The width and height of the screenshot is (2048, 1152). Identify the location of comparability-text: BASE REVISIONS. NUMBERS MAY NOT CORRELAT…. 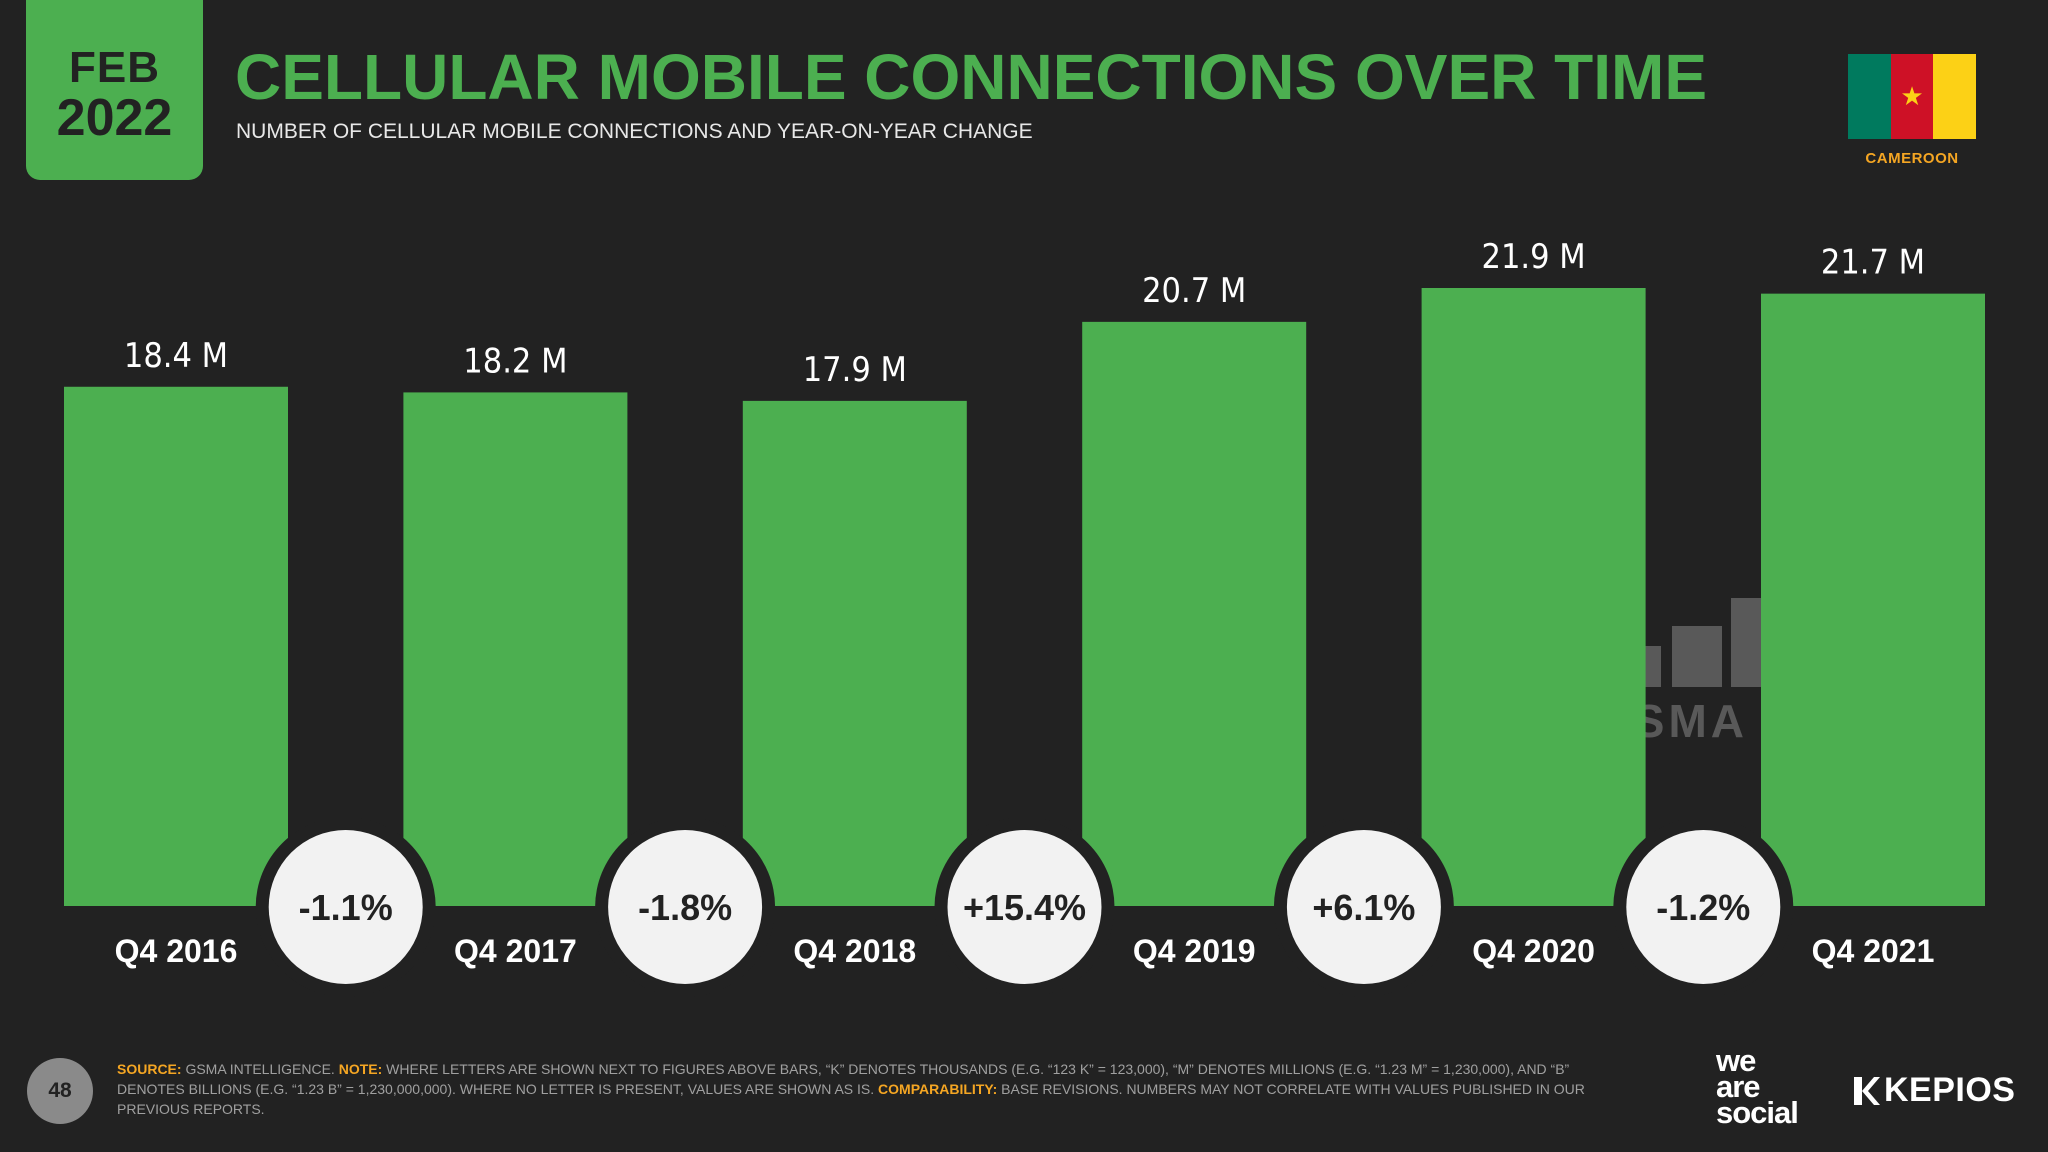
(851, 1099).